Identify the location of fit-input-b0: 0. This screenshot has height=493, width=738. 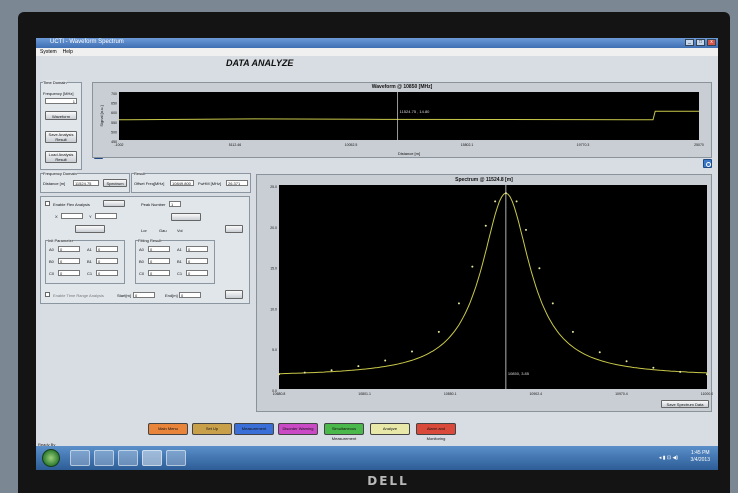
(159, 261).